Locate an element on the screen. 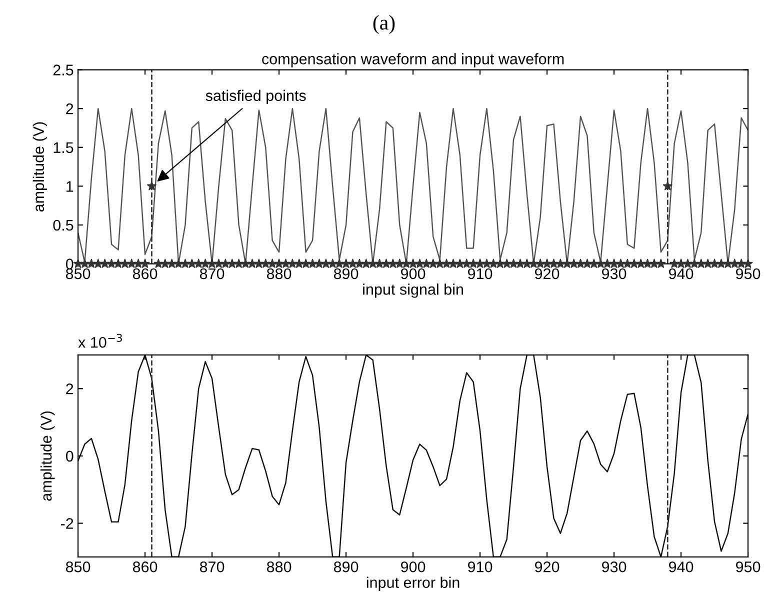 This screenshot has width=768, height=612. text: x 10$^{−3}$ is located at coordinates (100, 341).